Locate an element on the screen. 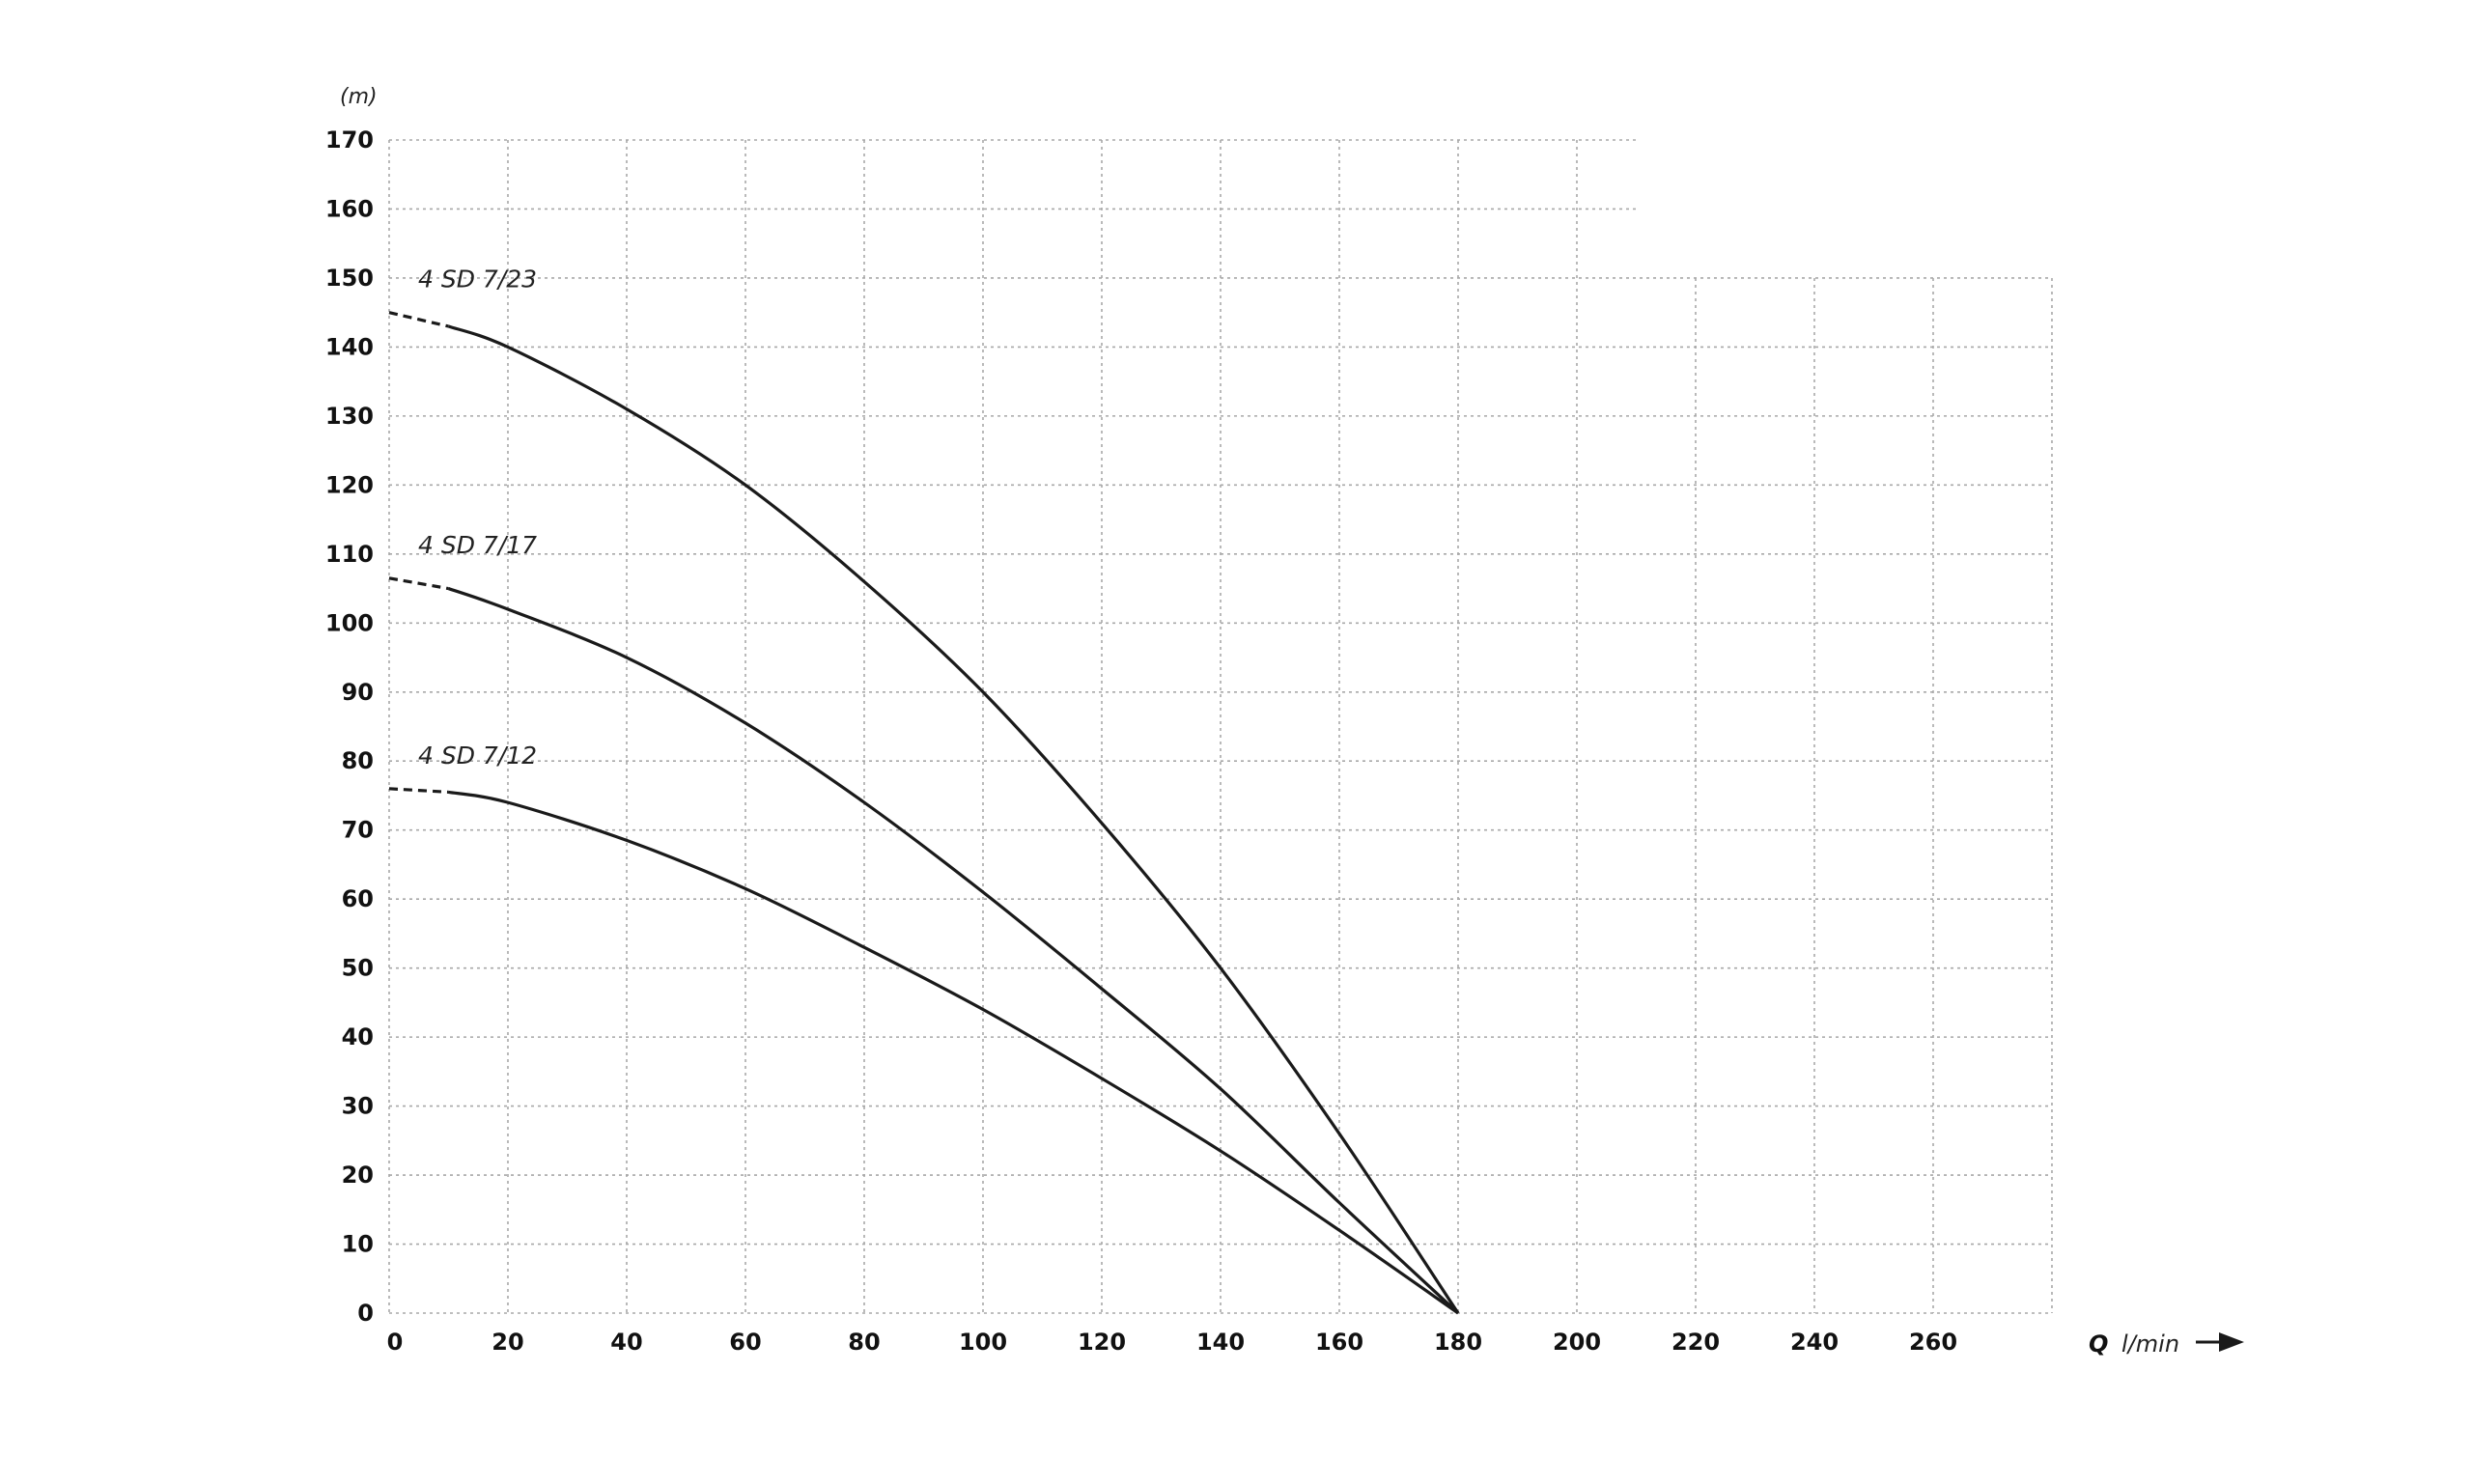  y-tick-label: 10 is located at coordinates (358, 1245).